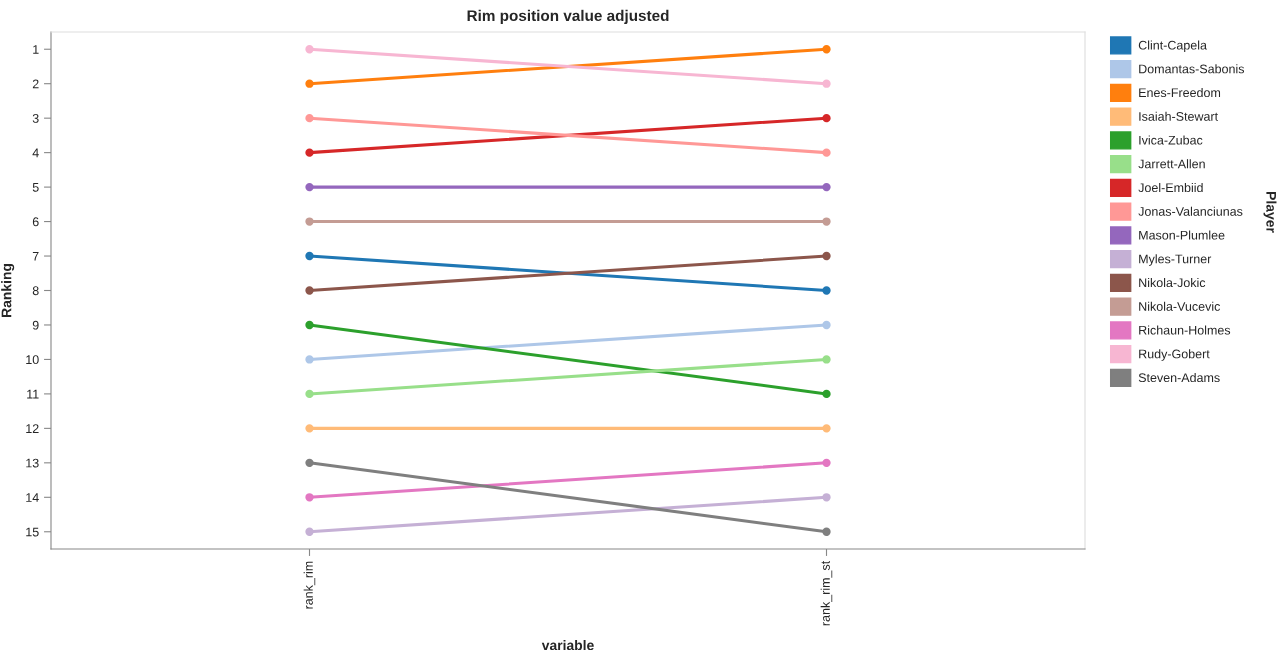 The height and width of the screenshot is (650, 1288). I want to click on legend-label: Clint-Capela, so click(1172, 46).